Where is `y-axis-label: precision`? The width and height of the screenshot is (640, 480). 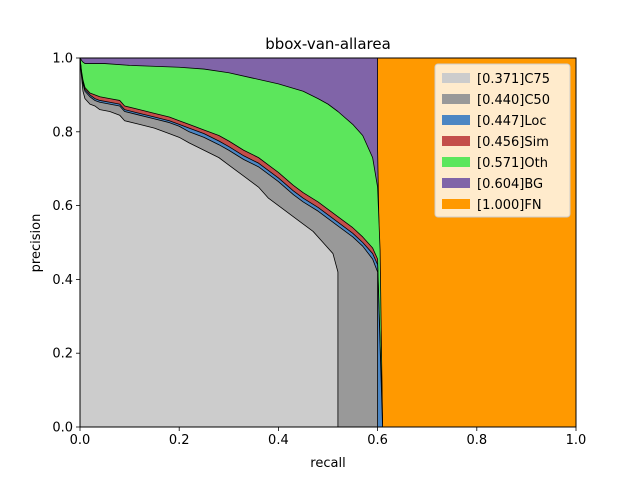 y-axis-label: precision is located at coordinates (36, 243).